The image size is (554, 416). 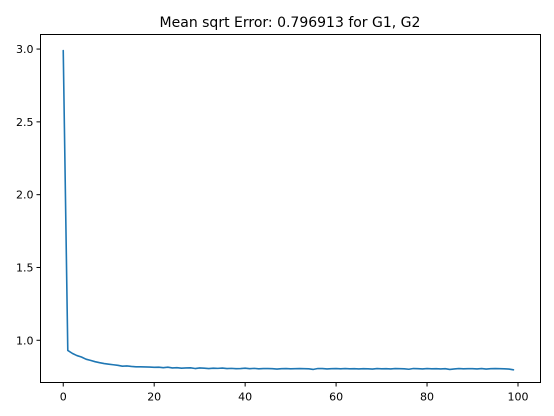 I want to click on y-tick-label: 2.0, so click(x=25, y=195).